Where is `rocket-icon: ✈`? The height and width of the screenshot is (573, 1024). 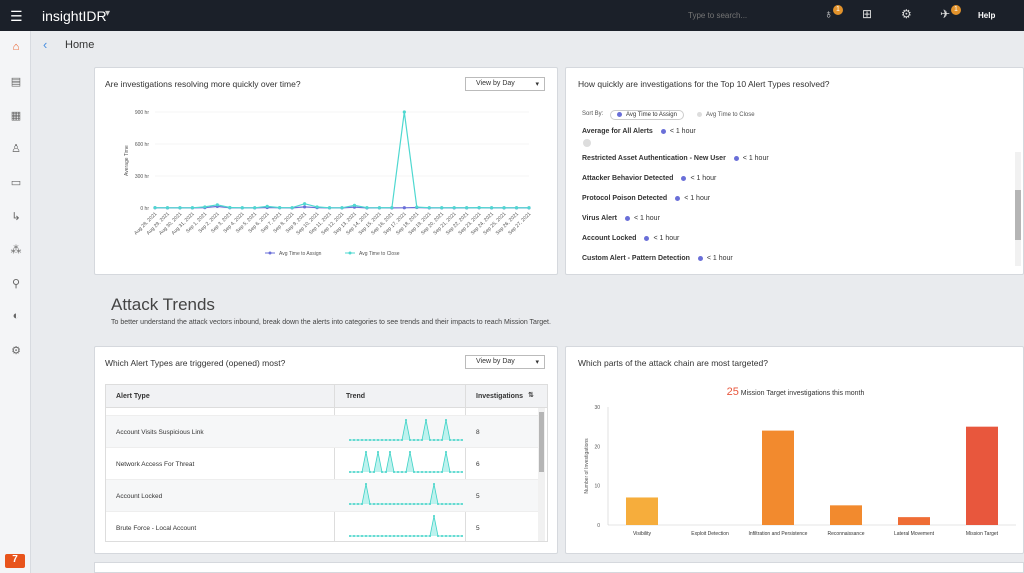
rocket-icon: ✈ is located at coordinates (945, 14).